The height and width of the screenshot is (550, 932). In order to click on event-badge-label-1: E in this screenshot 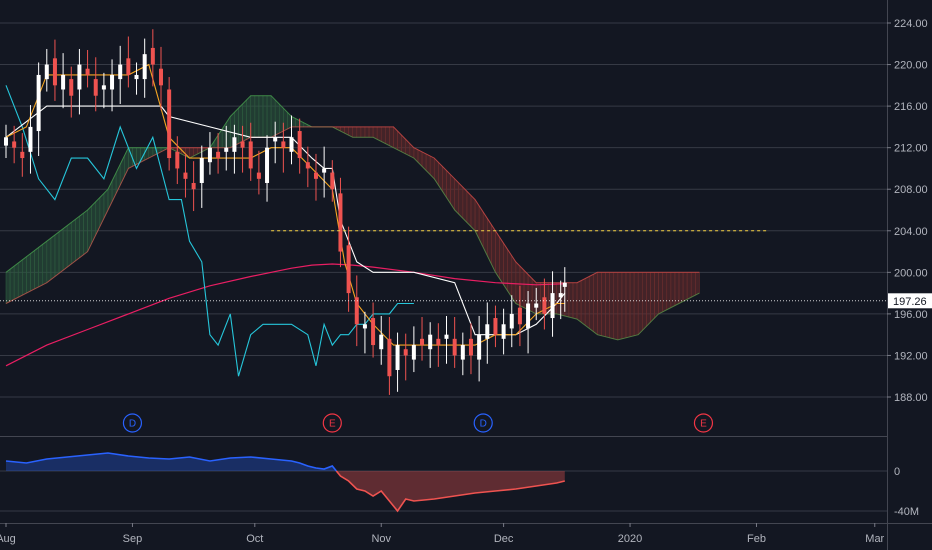, I will do `click(332, 424)`.